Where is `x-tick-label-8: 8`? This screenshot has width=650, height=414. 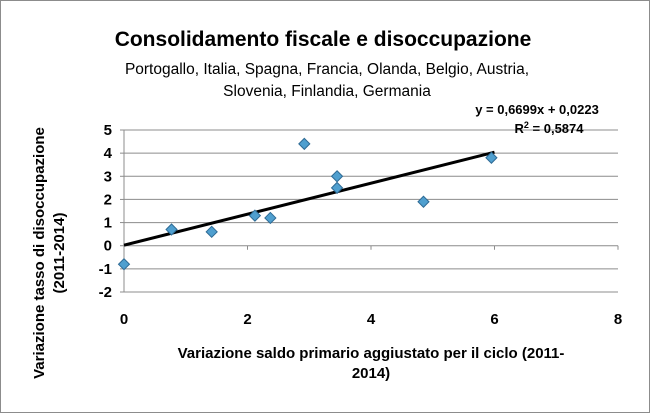
x-tick-label-8: 8 is located at coordinates (618, 319).